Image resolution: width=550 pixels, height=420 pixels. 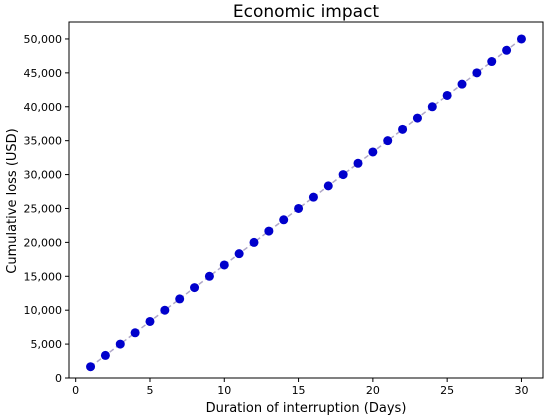 I want to click on chart-title: Economic impact, so click(x=306, y=12).